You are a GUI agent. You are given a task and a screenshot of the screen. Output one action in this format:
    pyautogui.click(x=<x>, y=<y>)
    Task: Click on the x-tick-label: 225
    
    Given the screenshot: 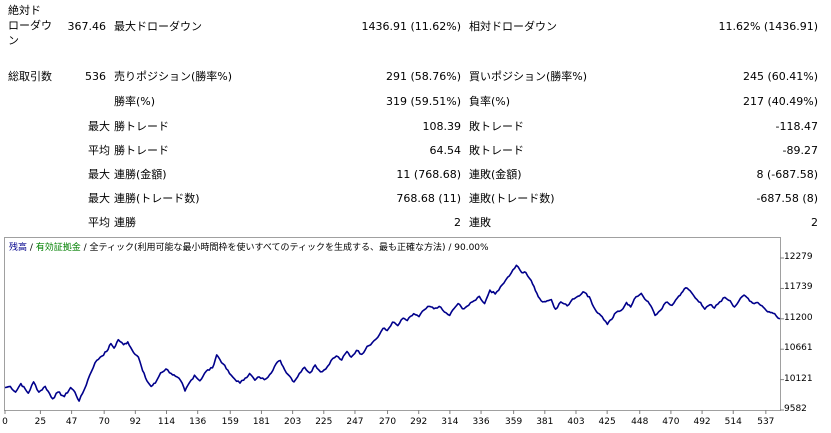 What is the action you would take?
    pyautogui.click(x=324, y=422)
    